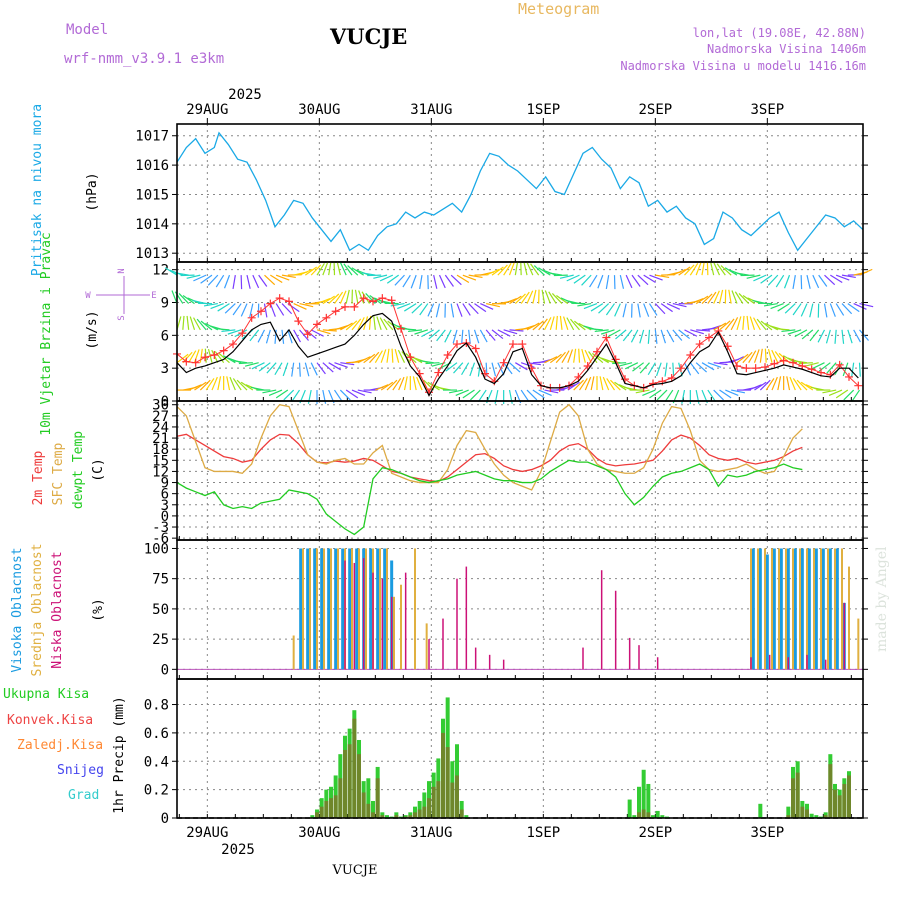  I want to click on pressure-ytick-label: 1017, so click(152, 137).